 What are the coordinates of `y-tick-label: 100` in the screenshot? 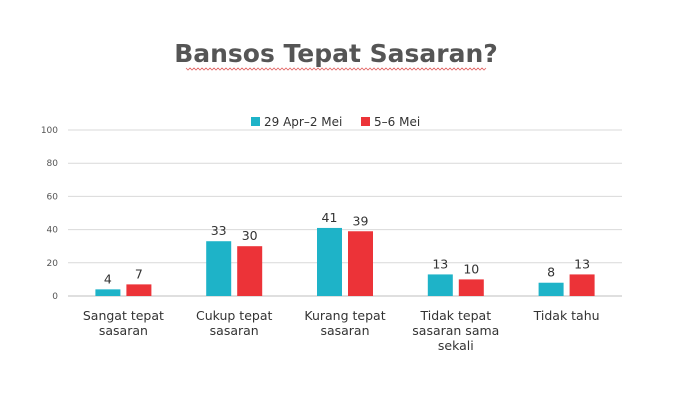 It's located at (49, 131).